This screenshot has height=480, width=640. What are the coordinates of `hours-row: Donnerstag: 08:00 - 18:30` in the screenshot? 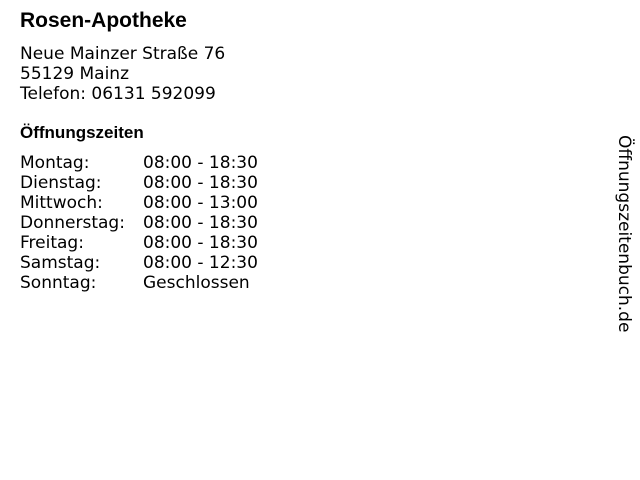 It's located at (139, 223).